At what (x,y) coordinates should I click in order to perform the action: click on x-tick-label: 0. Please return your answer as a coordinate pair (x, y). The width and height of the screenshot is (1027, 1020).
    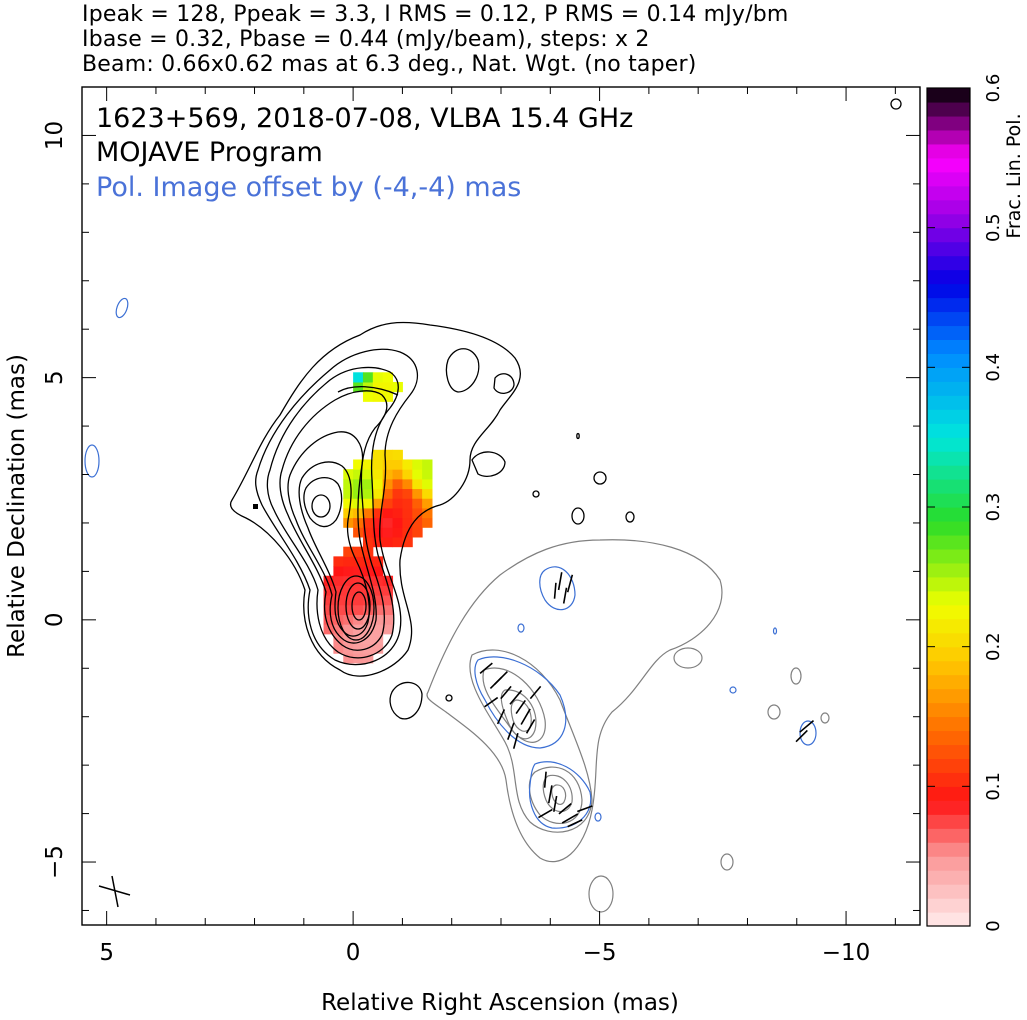
    Looking at the image, I should click on (353, 953).